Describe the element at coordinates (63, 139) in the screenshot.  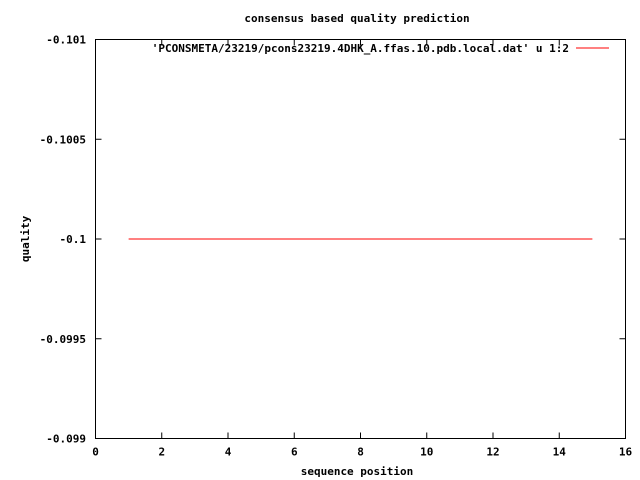
I see `y-tick-label: -0.1005` at that location.